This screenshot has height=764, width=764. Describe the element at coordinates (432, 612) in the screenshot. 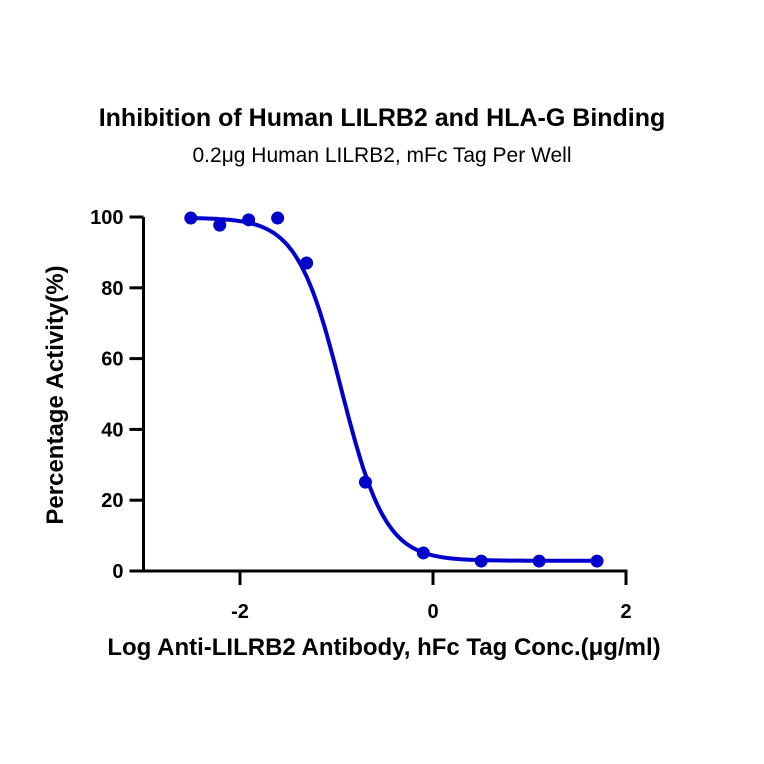

I see `x-tick-label: 0` at that location.